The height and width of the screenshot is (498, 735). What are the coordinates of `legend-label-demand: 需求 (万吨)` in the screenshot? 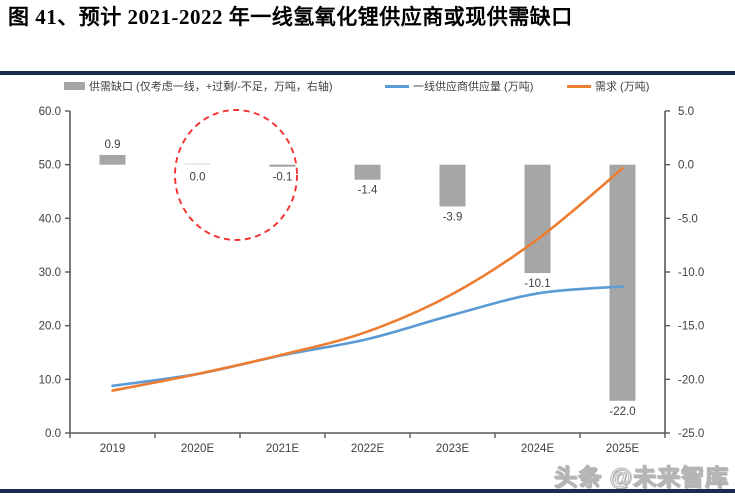 It's located at (622, 87).